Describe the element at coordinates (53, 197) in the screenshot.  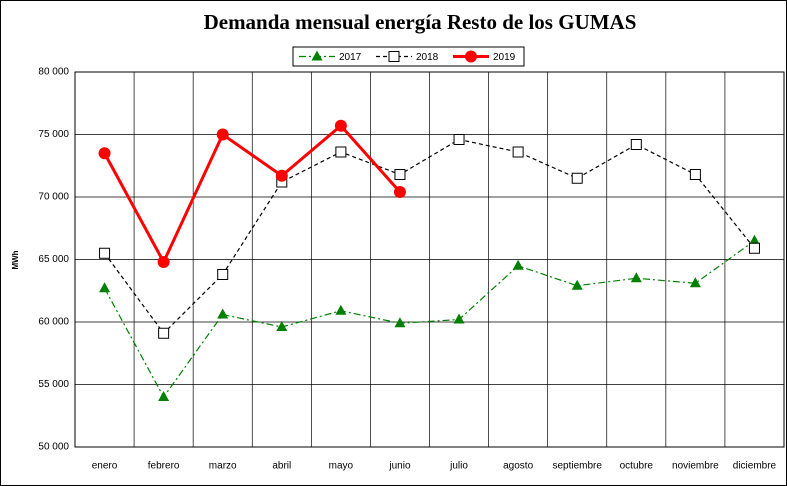
I see `y-tick-label: 70 000` at that location.